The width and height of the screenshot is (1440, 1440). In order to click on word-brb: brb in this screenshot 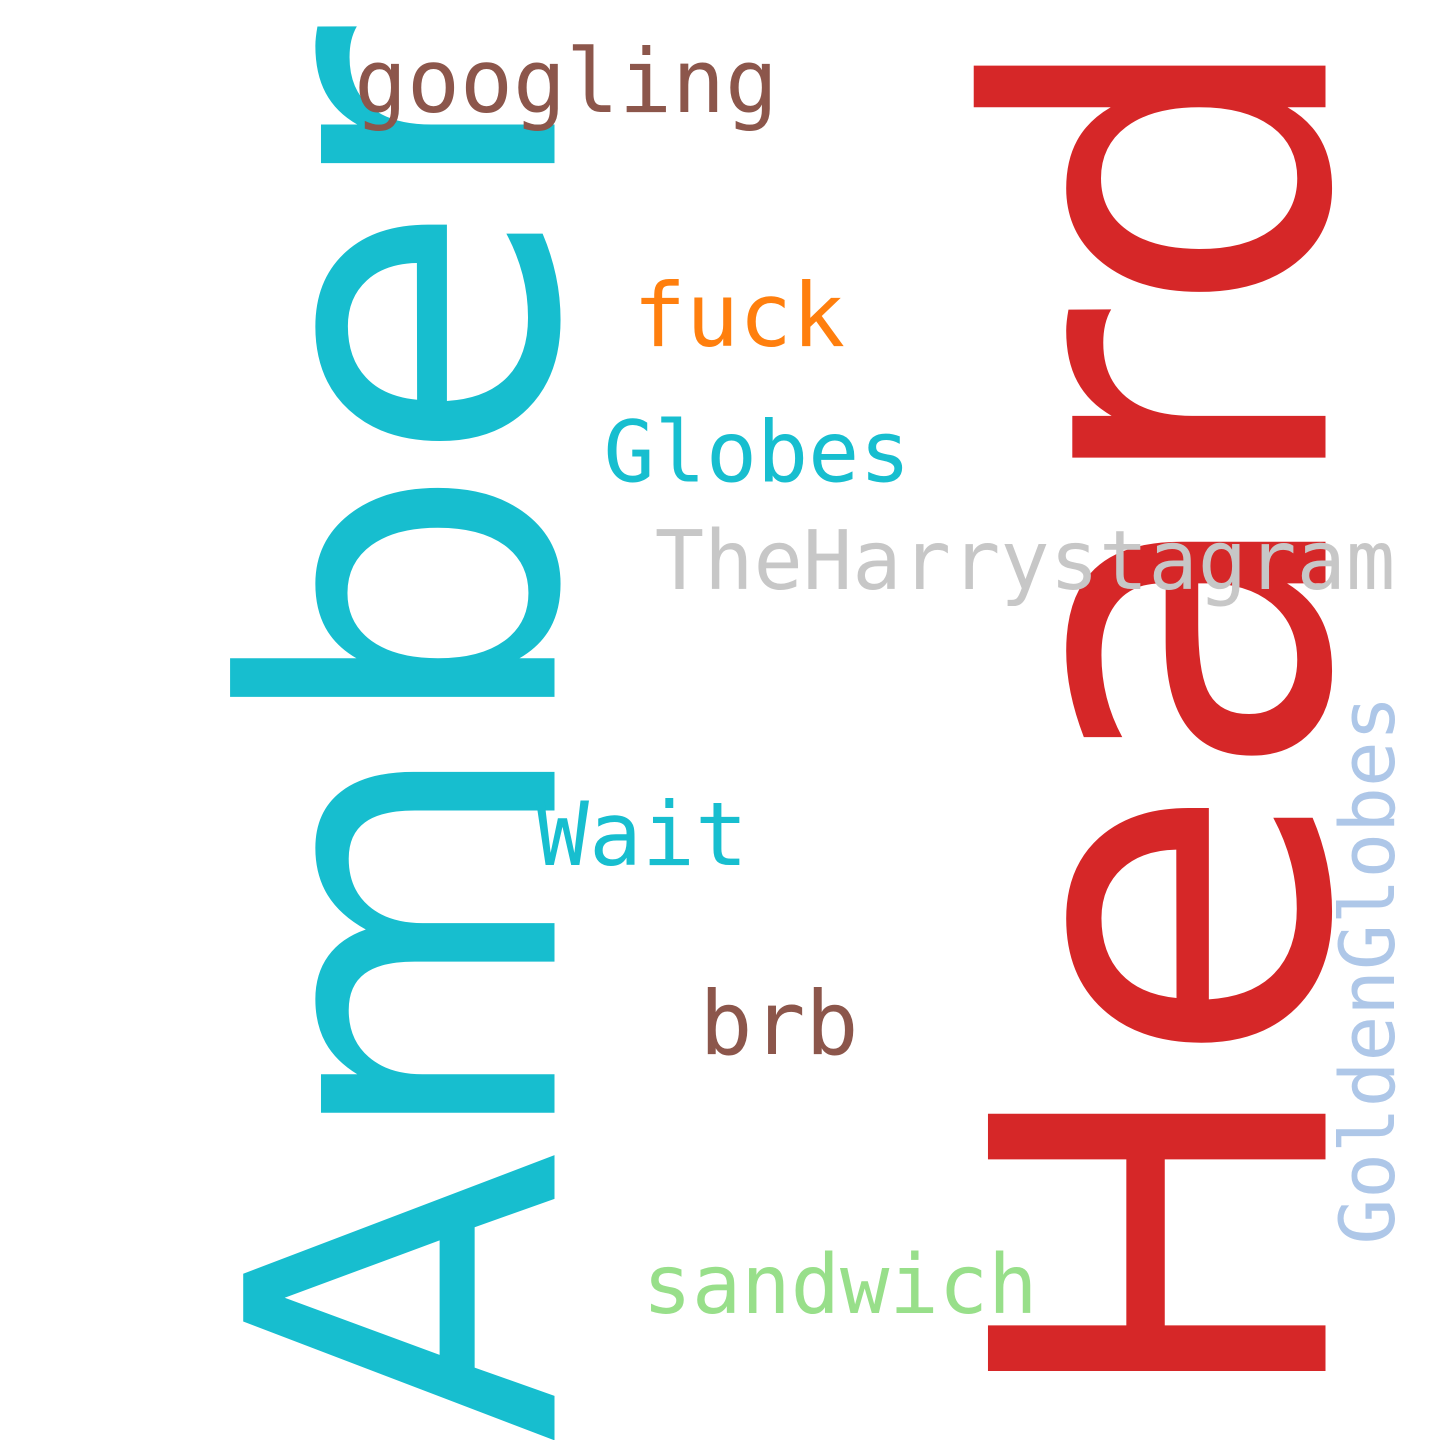, I will do `click(779, 1023)`.